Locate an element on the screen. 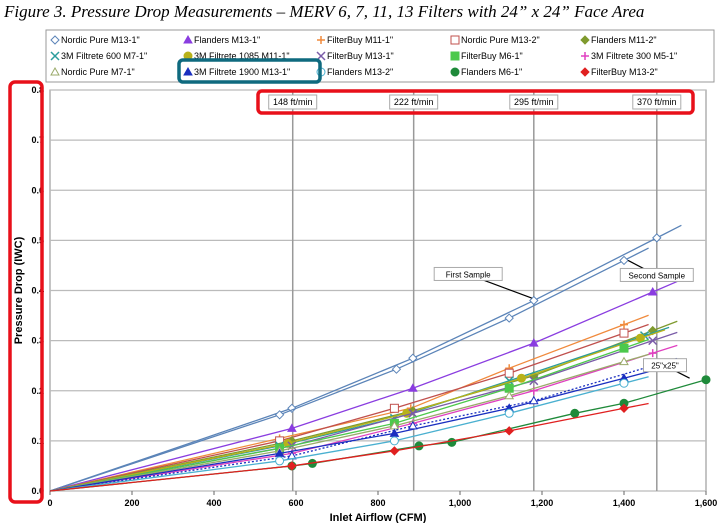 Image resolution: width=718 pixels, height=523 pixels. velocity-label: 370 ft/min is located at coordinates (657, 102).